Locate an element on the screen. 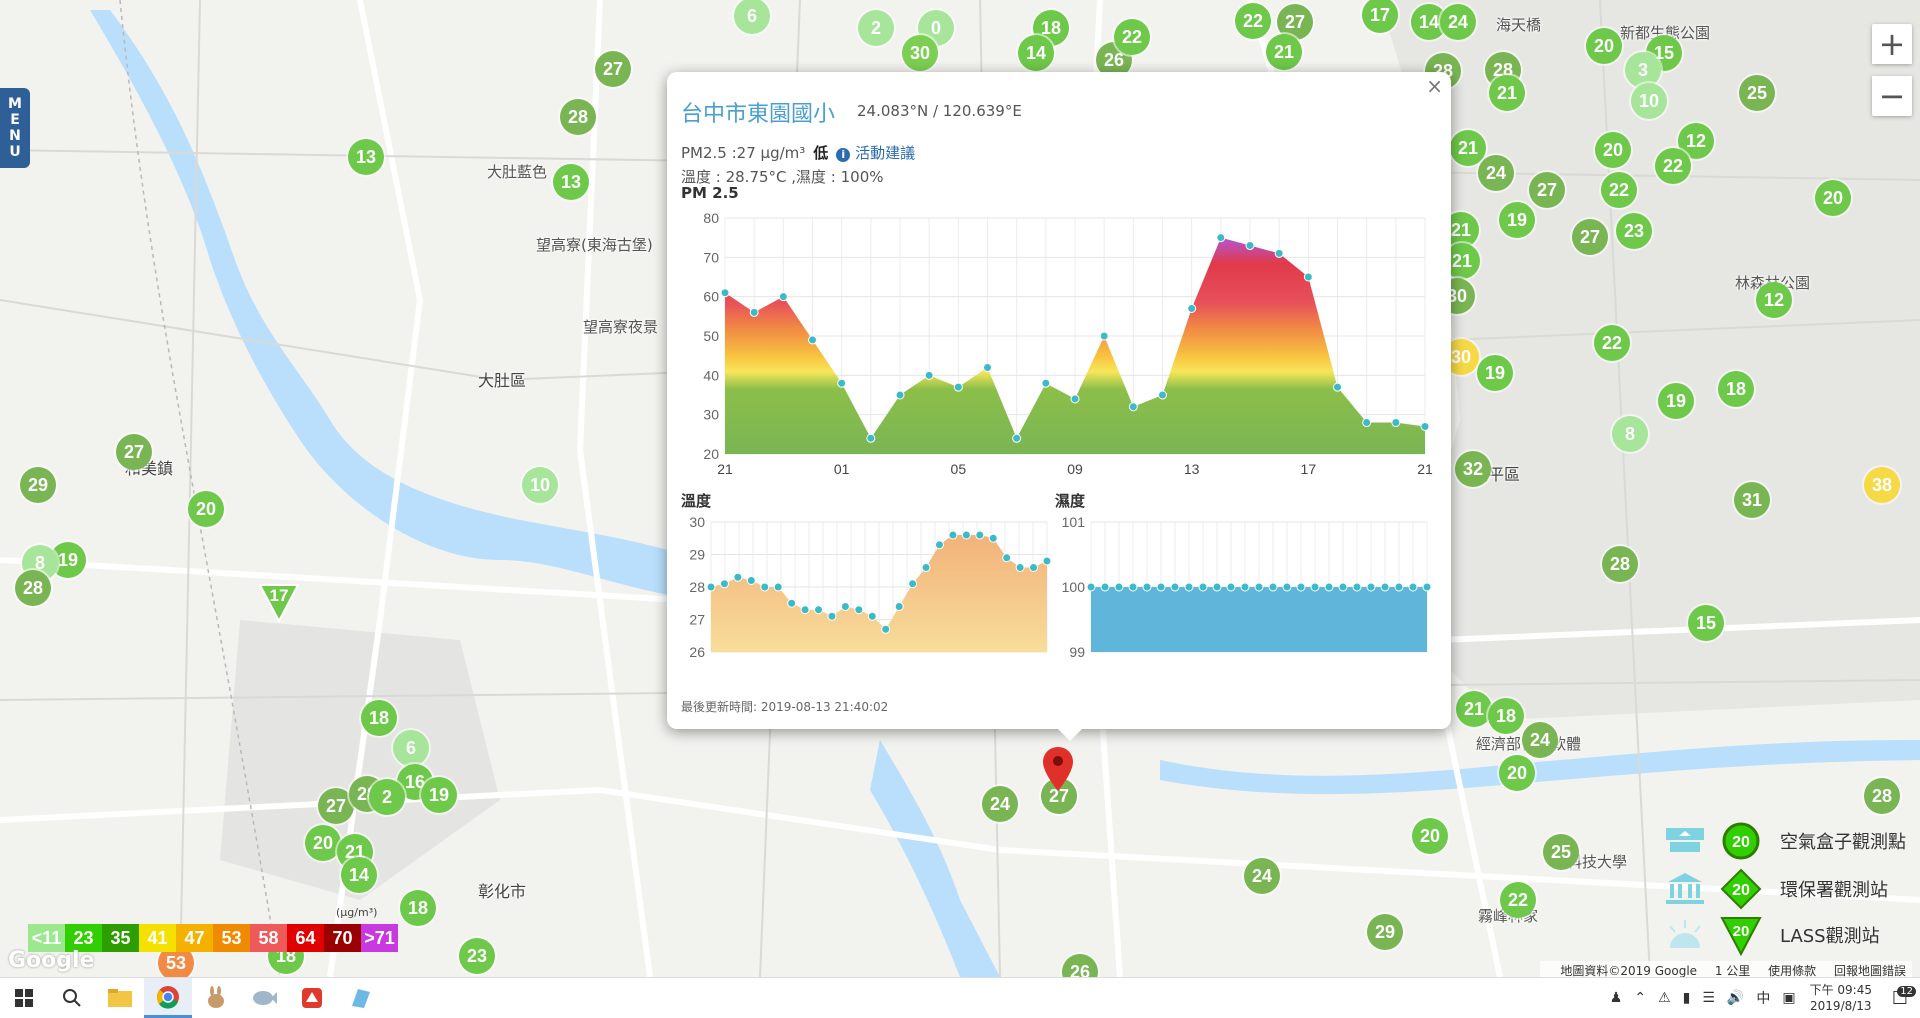  app-icon-rabbit is located at coordinates (216, 998).